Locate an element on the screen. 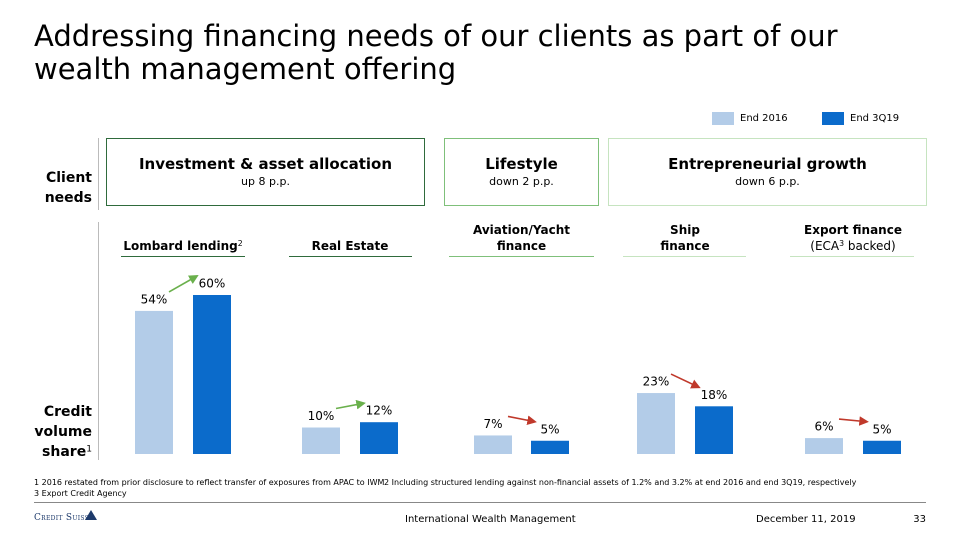  category-label: Lombard lending2 is located at coordinates (183, 235).